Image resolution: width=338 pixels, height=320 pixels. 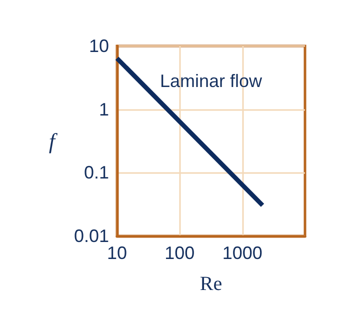 What do you see at coordinates (53, 141) in the screenshot?
I see `y-axis-title: f` at bounding box center [53, 141].